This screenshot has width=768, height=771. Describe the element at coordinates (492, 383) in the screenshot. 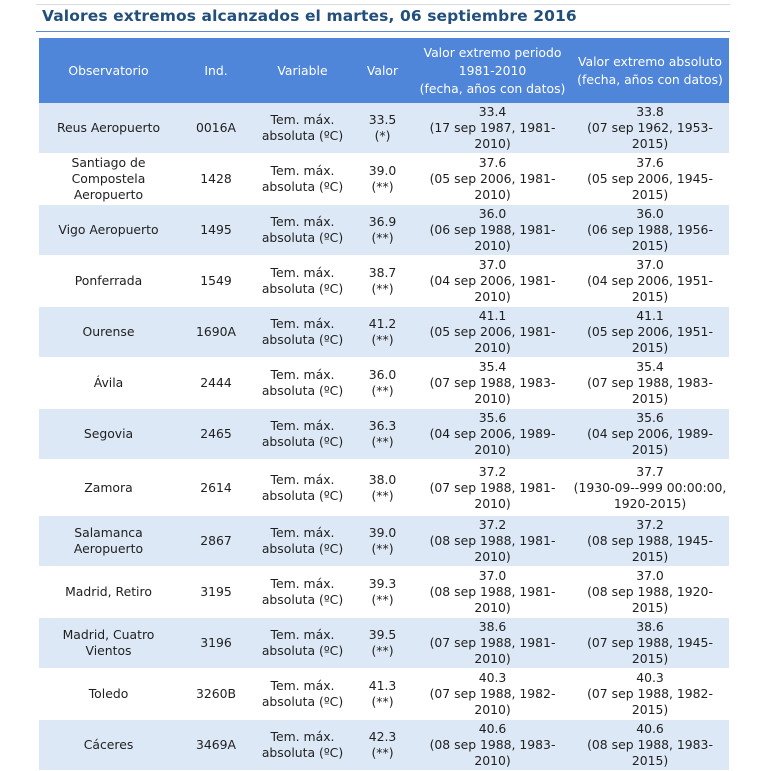

I see `cell-periodo: 35.4 (07 sep 1988, 1983-2010)` at that location.